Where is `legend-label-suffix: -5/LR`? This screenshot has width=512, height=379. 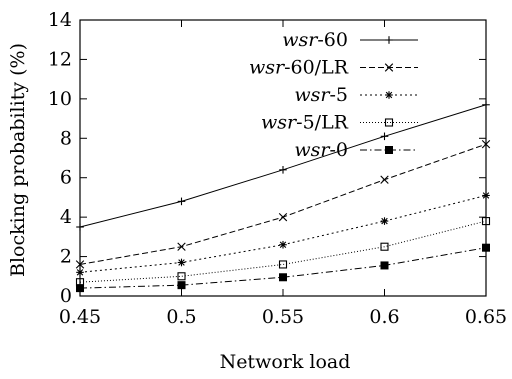 legend-label-suffix: -5/LR is located at coordinates (322, 123).